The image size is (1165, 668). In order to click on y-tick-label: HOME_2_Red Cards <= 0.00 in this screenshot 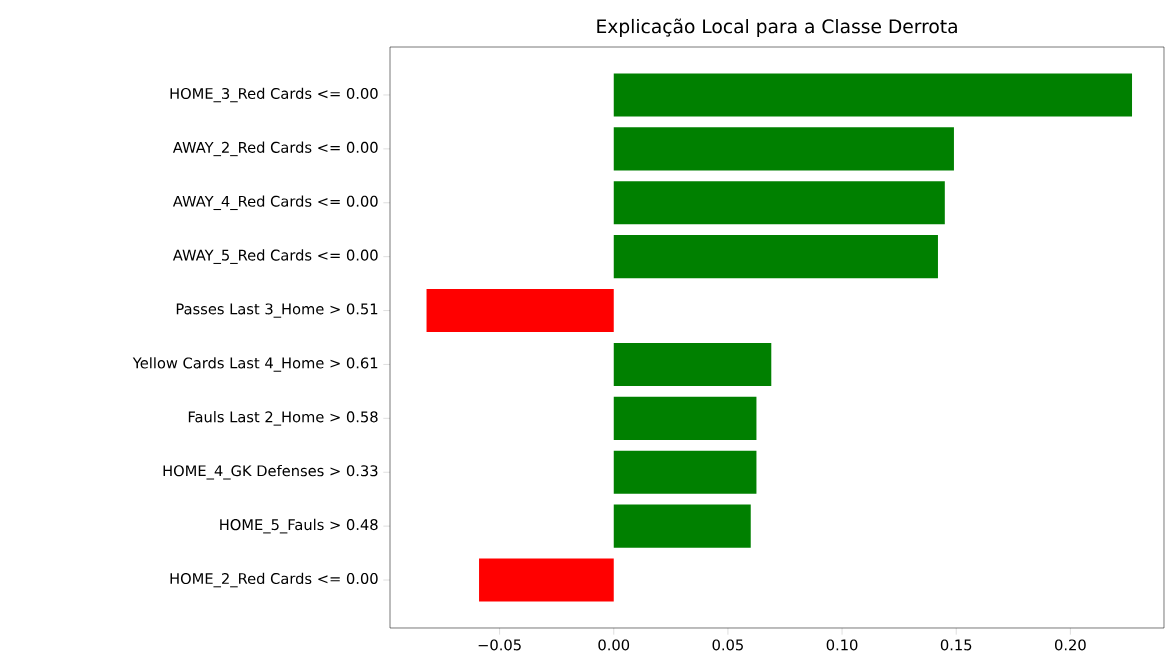, I will do `click(274, 580)`.